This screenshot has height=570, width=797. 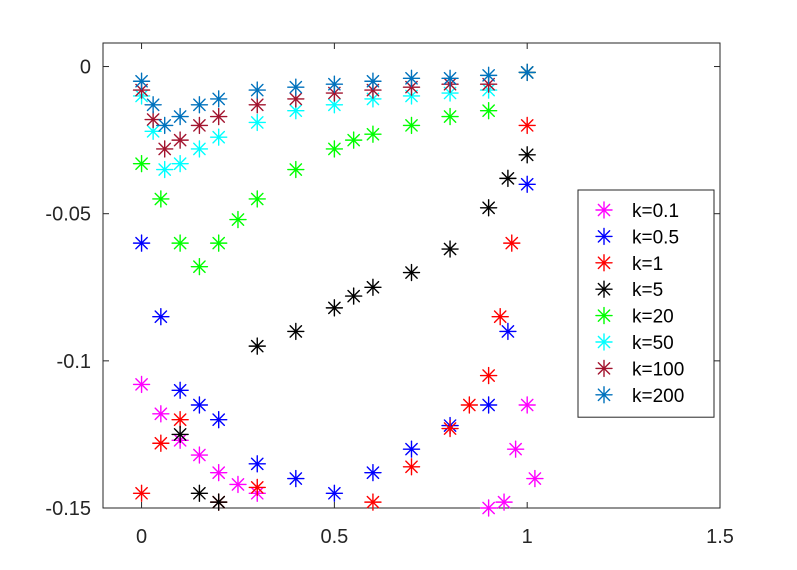 I want to click on legend-label: k=50, so click(x=653, y=343).